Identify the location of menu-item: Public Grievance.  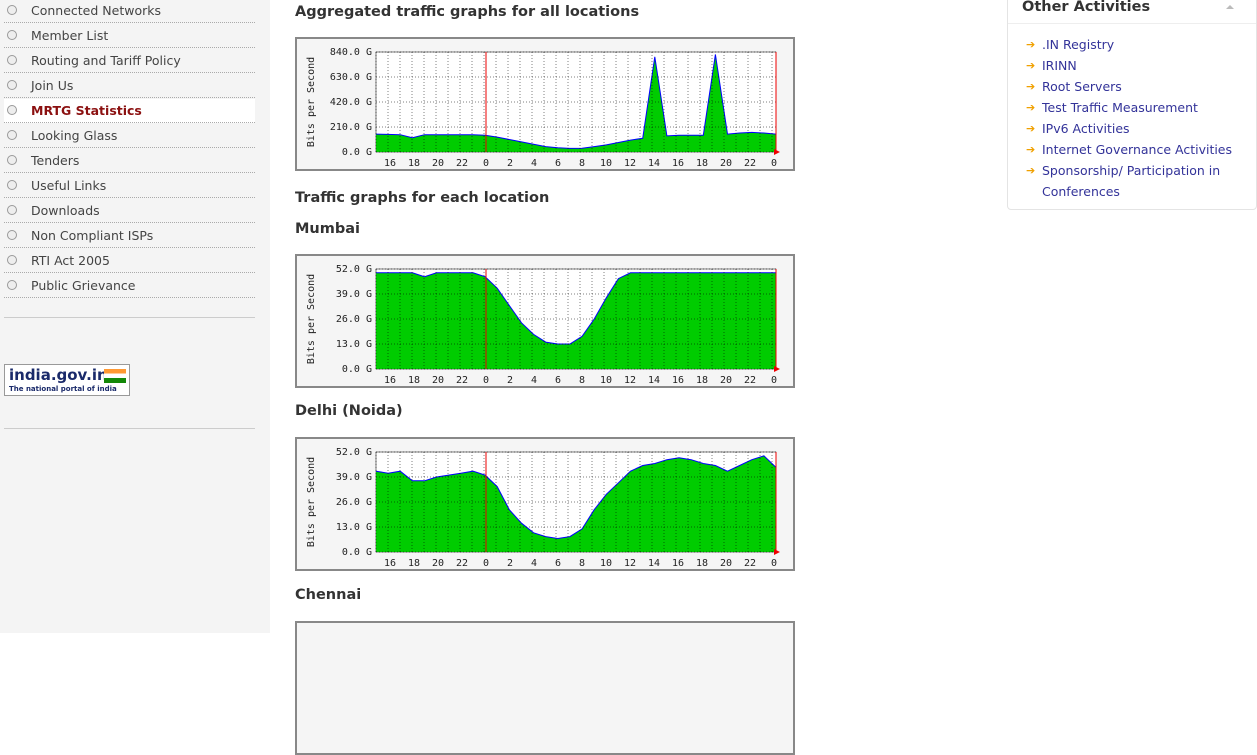
(129, 286).